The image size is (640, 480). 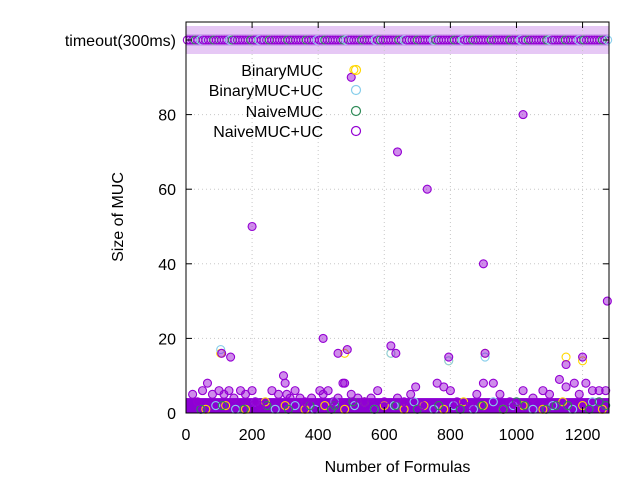 I want to click on y-tick-label: 80, so click(x=167, y=116).